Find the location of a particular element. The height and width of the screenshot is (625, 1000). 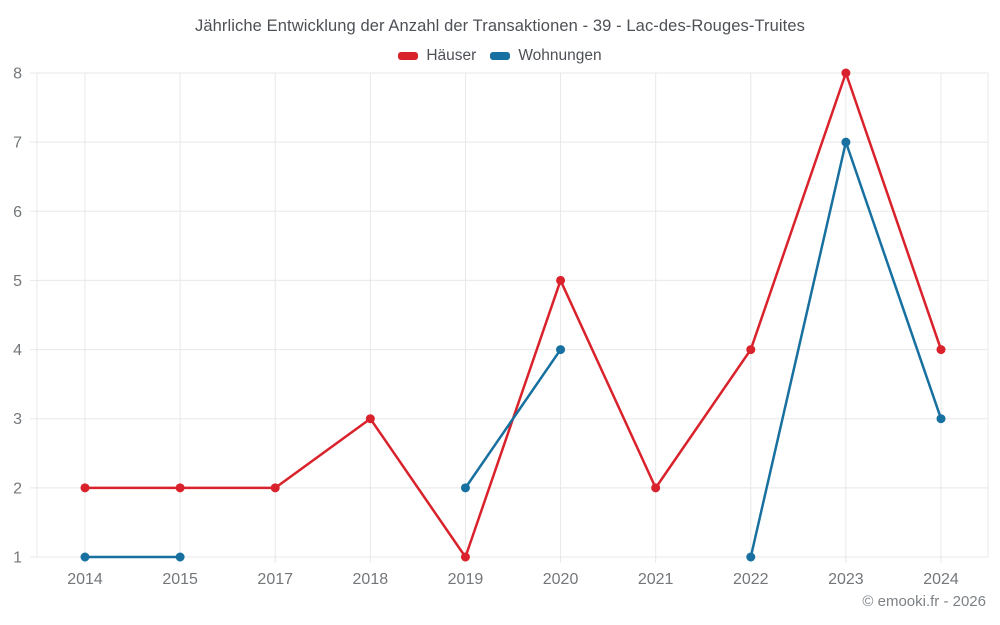

legend-label: Wohnungen is located at coordinates (560, 55).